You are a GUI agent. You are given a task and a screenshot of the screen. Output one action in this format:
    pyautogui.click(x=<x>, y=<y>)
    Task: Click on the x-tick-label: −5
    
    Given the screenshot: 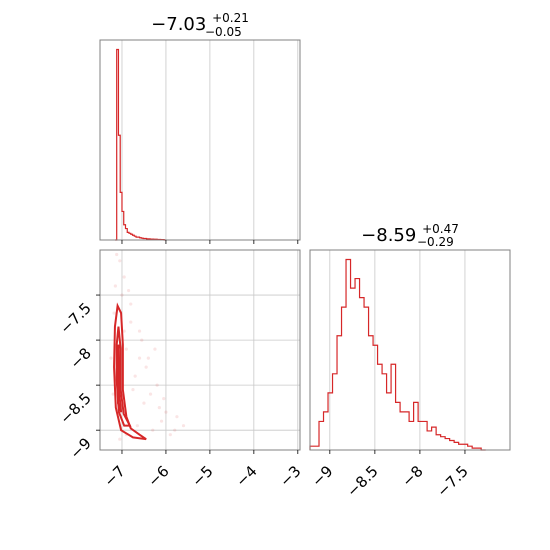 What is the action you would take?
    pyautogui.click(x=202, y=476)
    